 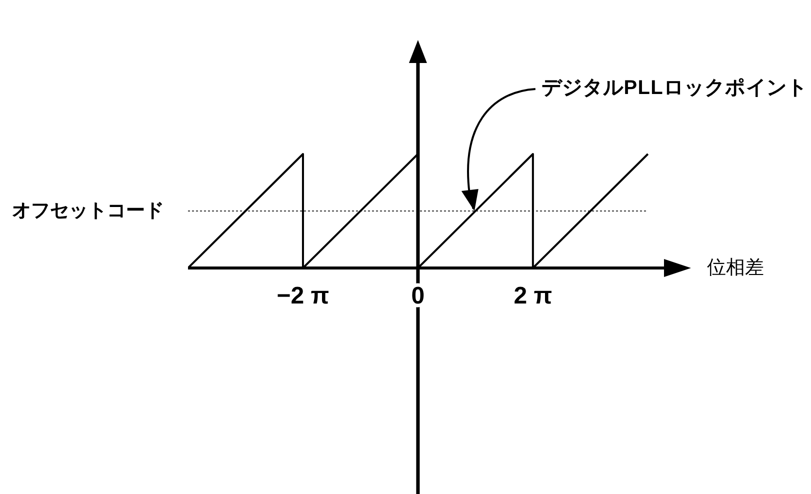 What do you see at coordinates (533, 296) in the screenshot?
I see `x-tick-label: 2 π` at bounding box center [533, 296].